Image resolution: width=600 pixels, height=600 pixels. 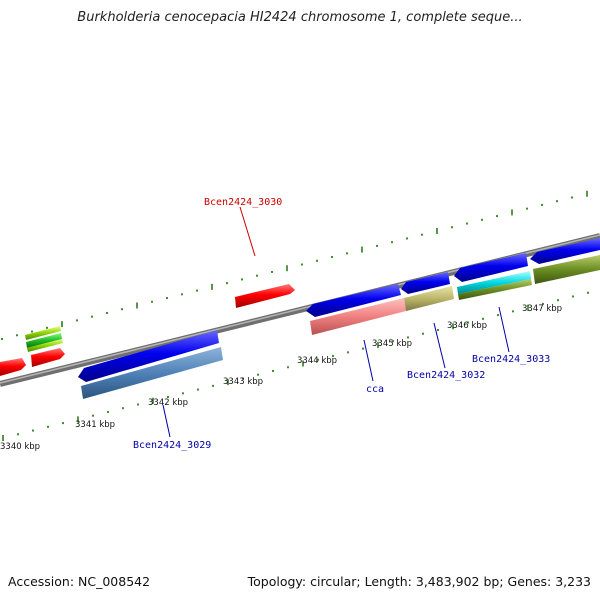 What do you see at coordinates (43, 333) in the screenshot?
I see `feature-forward-left-lime` at bounding box center [43, 333].